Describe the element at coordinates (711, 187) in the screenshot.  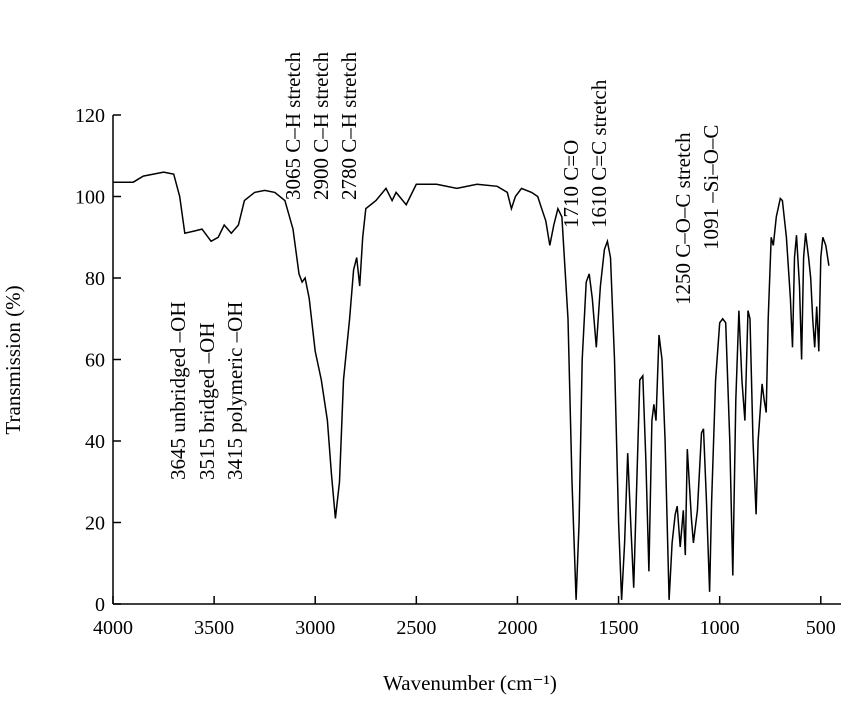
I see `annotation: 1091 –Si–O–C` at that location.